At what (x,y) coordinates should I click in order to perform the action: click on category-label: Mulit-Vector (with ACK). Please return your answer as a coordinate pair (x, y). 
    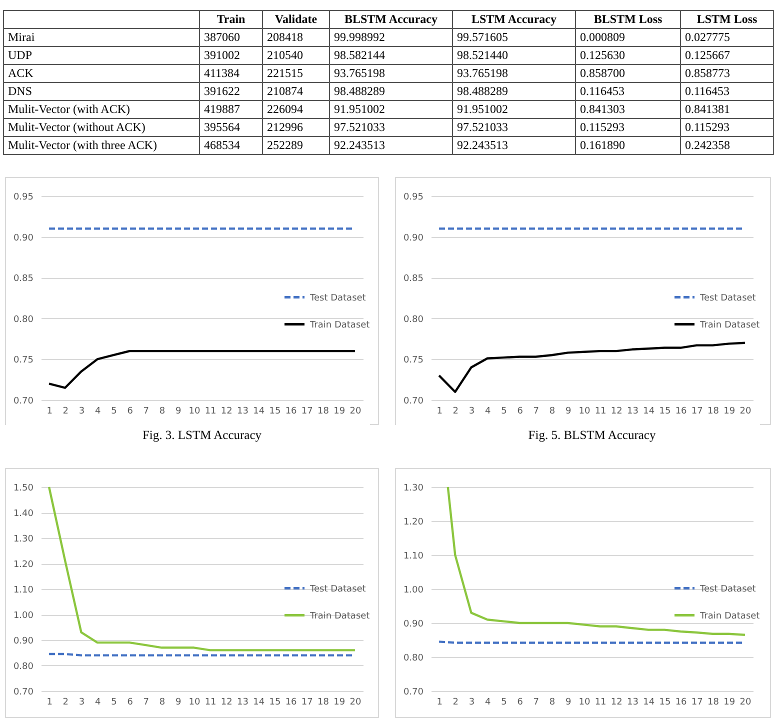
    Looking at the image, I should click on (69, 109).